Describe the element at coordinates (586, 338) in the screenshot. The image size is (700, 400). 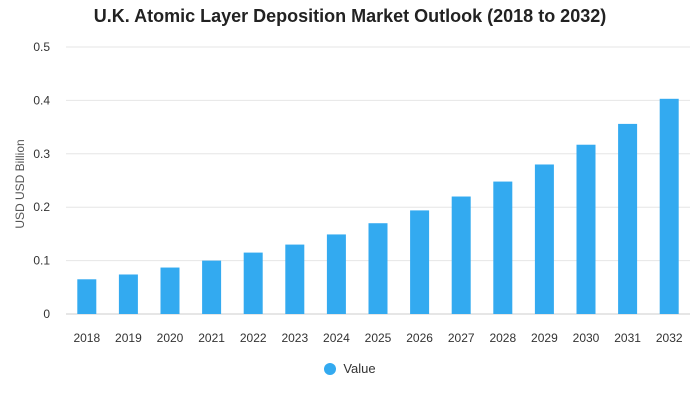
I see `x-tick-label: 2030` at that location.